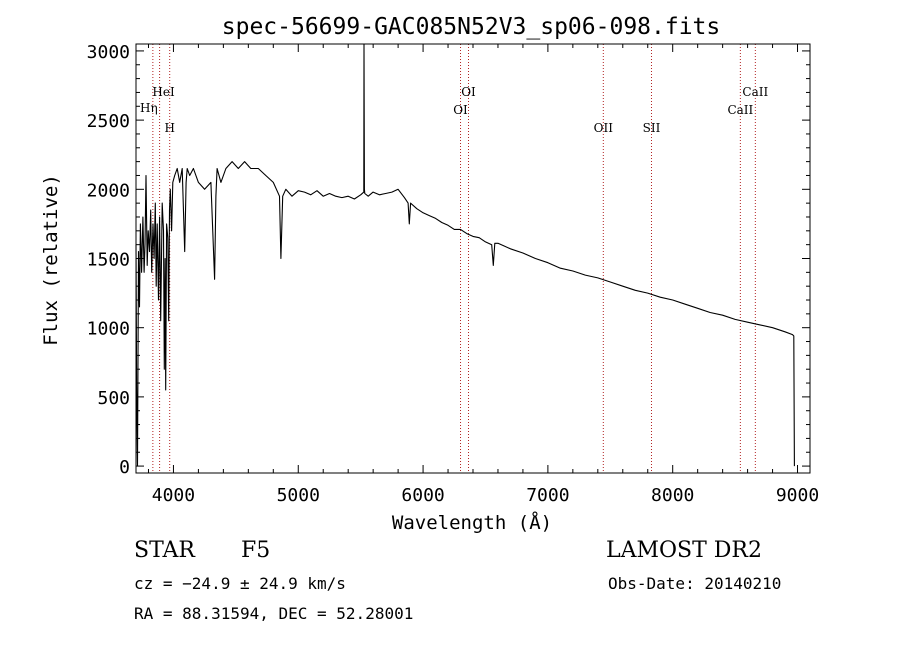 The image size is (900, 649). I want to click on x-tick-label-0: 4000, so click(173, 495).